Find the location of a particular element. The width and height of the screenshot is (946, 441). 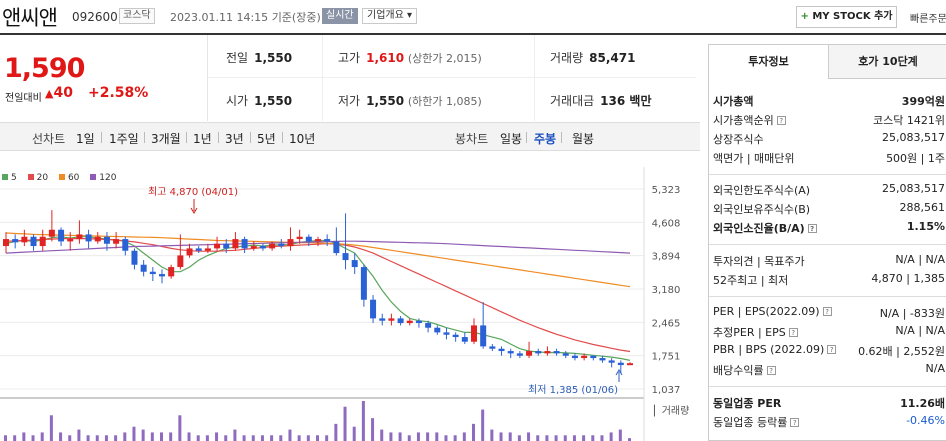

candle-chart-label: 봉차트 is located at coordinates (472, 139).